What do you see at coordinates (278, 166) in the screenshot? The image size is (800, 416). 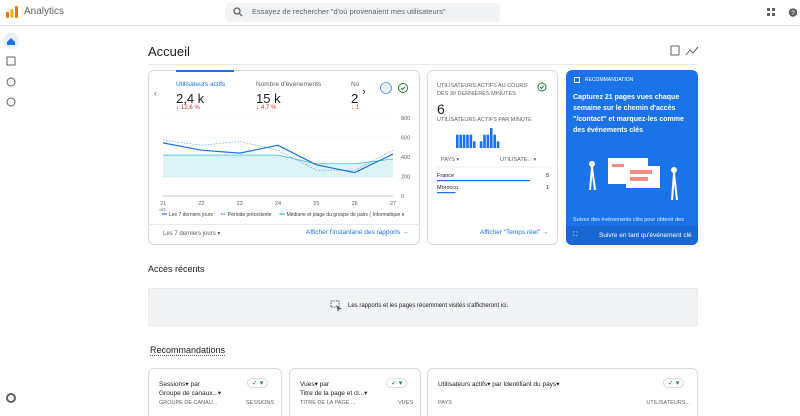 I see `peer-band` at bounding box center [278, 166].